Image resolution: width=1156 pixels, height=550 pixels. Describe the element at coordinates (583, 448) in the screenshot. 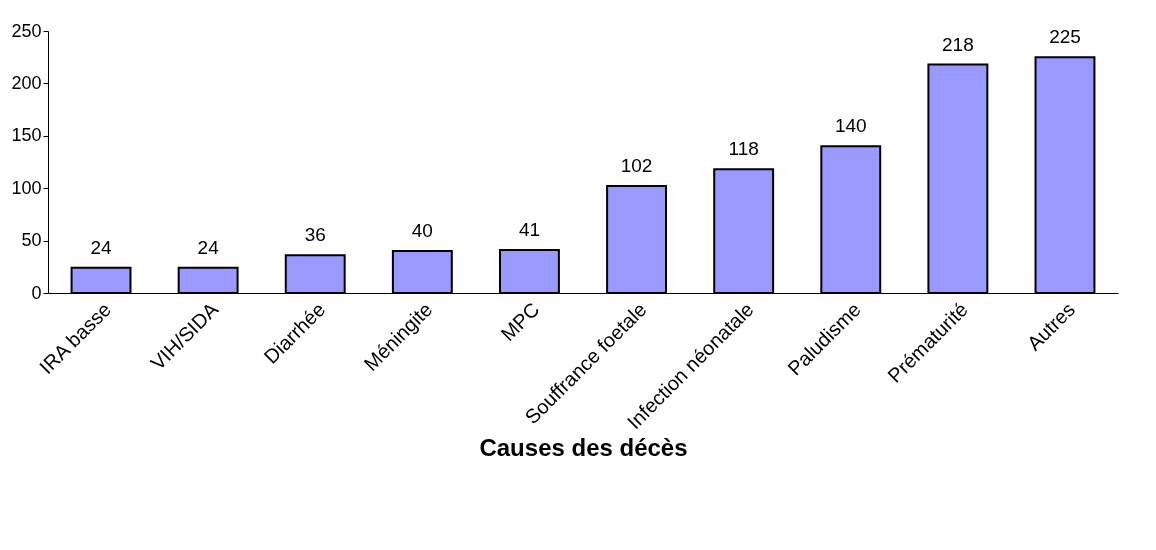

I see `x-axis-title: Causes des décès` at that location.